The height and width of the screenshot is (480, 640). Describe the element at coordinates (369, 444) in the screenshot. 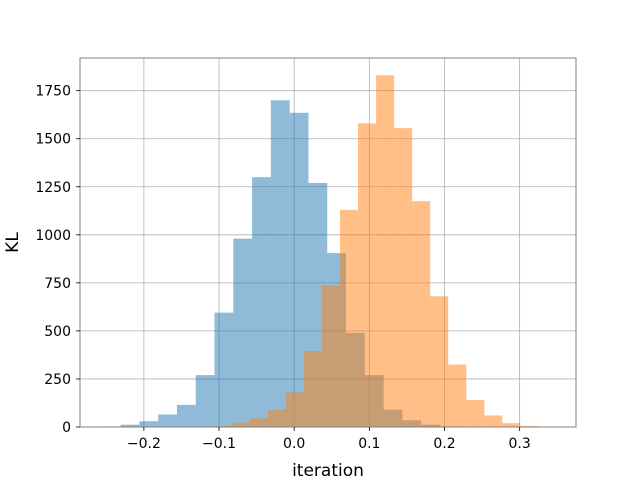

I see `x-tick-label: 0.1` at that location.